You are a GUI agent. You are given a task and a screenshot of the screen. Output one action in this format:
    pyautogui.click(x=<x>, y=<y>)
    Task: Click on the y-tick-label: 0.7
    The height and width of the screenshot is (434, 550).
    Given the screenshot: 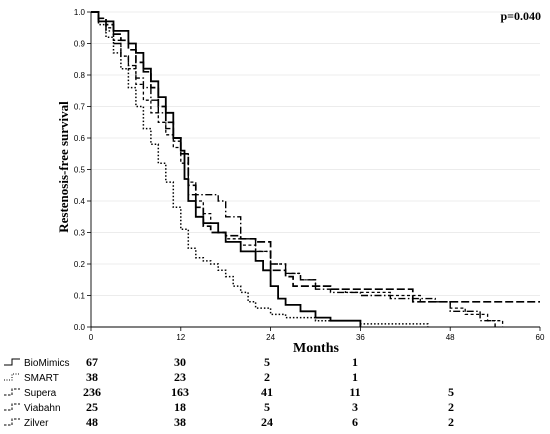 What is the action you would take?
    pyautogui.click(x=80, y=107)
    